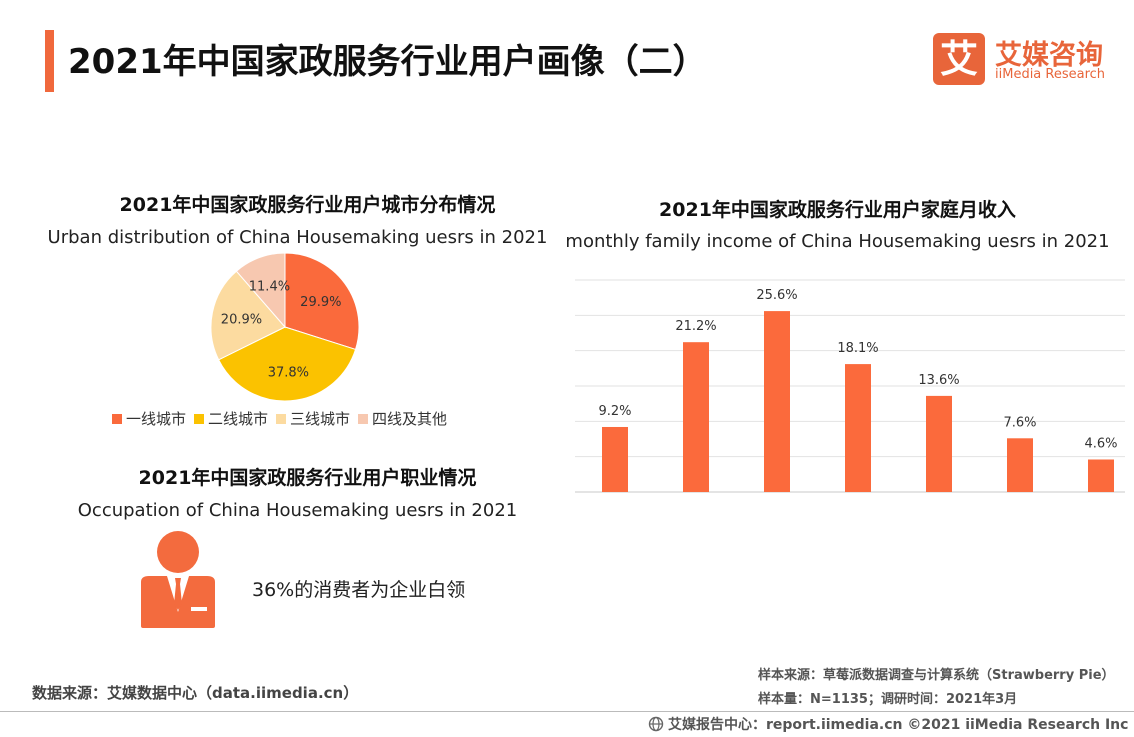 The height and width of the screenshot is (737, 1134). Describe the element at coordinates (410, 419) in the screenshot. I see `legend-label: 四线及其他` at that location.